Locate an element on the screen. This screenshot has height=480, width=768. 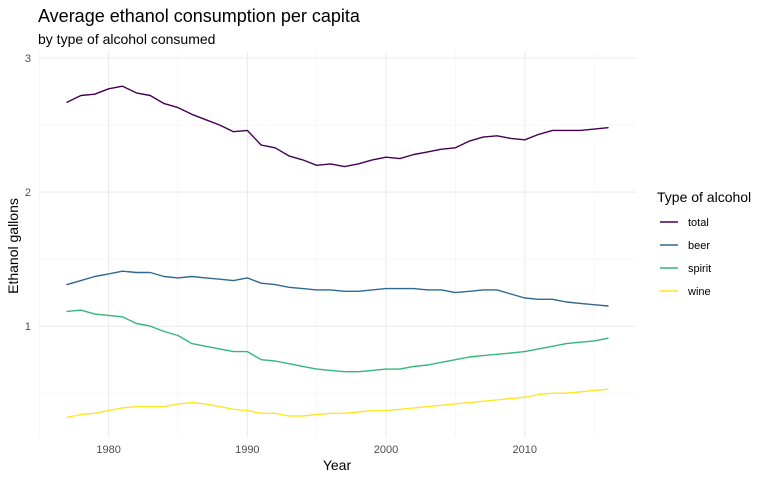
series-line-spirit is located at coordinates (337, 341).